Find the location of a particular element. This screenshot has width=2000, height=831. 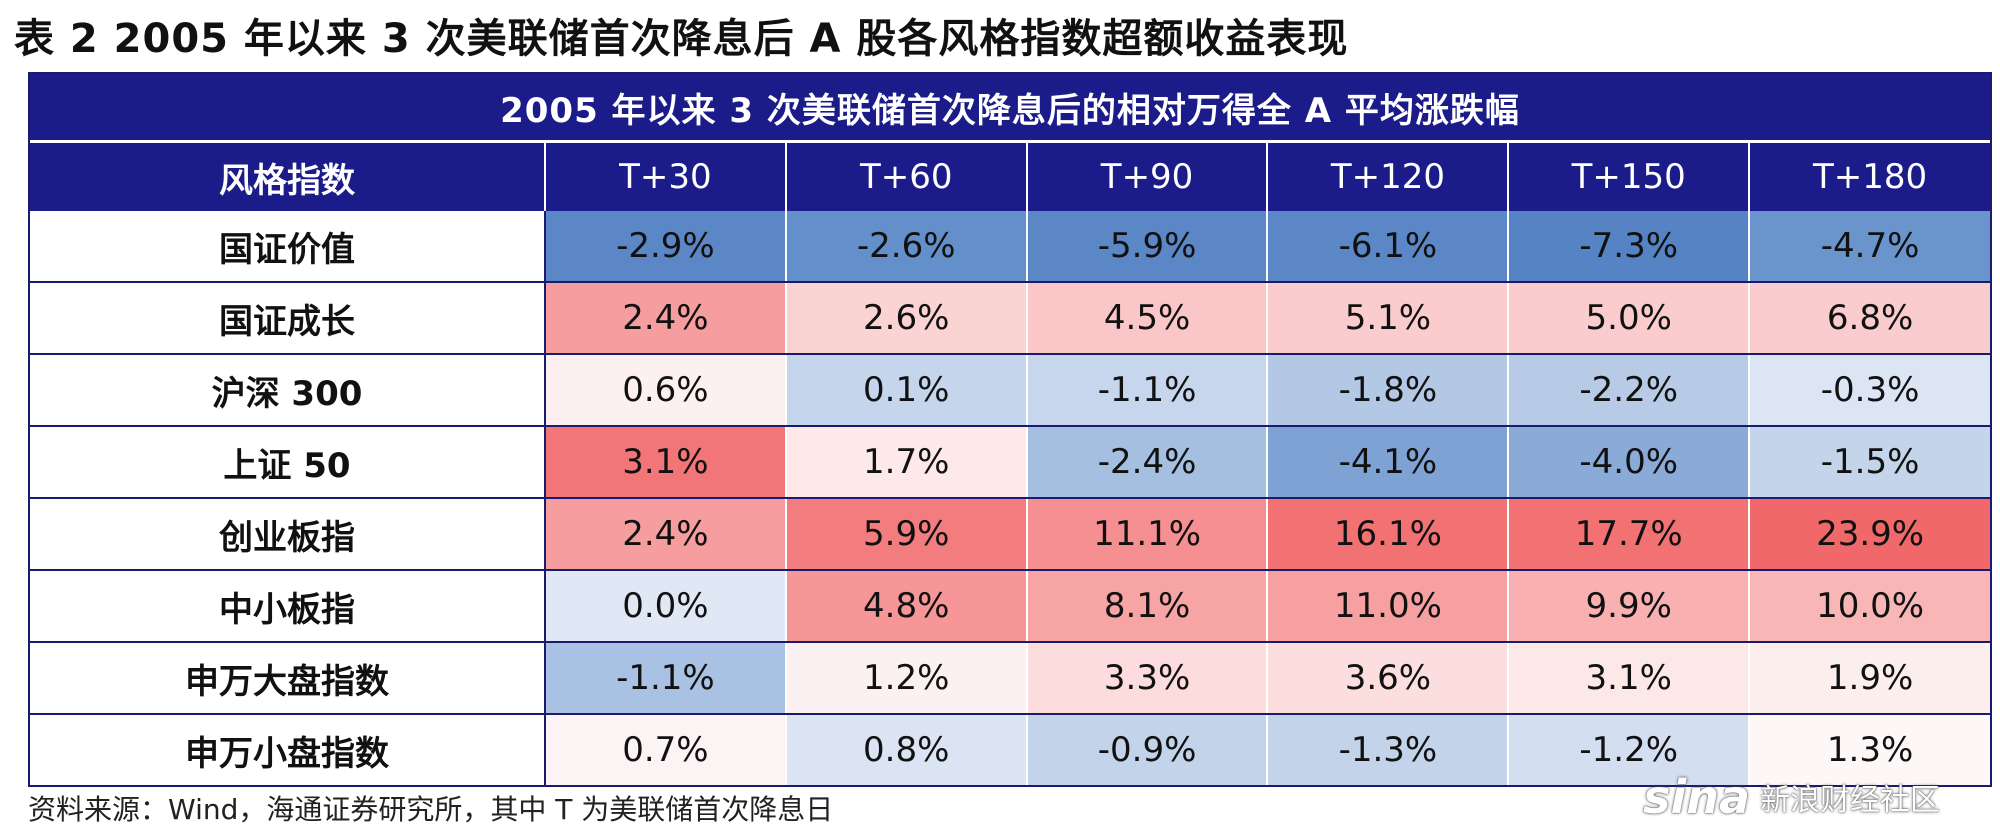

table-cell: -0.9% is located at coordinates (1147, 749).